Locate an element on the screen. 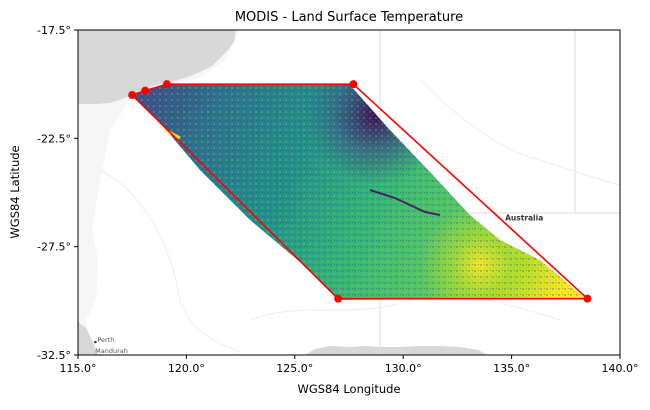 The height and width of the screenshot is (410, 650). land-top-left is located at coordinates (157, 67).